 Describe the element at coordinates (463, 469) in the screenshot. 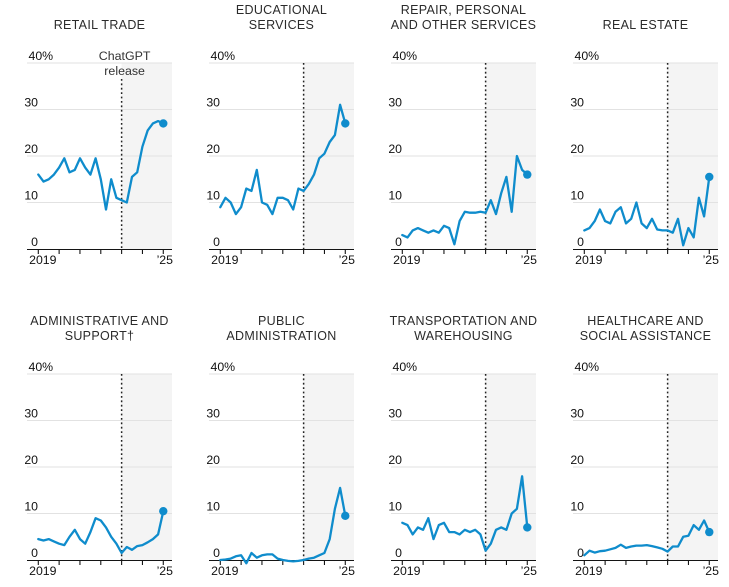

I see `chart-transportation-and-warehousing: 0 10 20 30 40% 2019 ’25` at that location.